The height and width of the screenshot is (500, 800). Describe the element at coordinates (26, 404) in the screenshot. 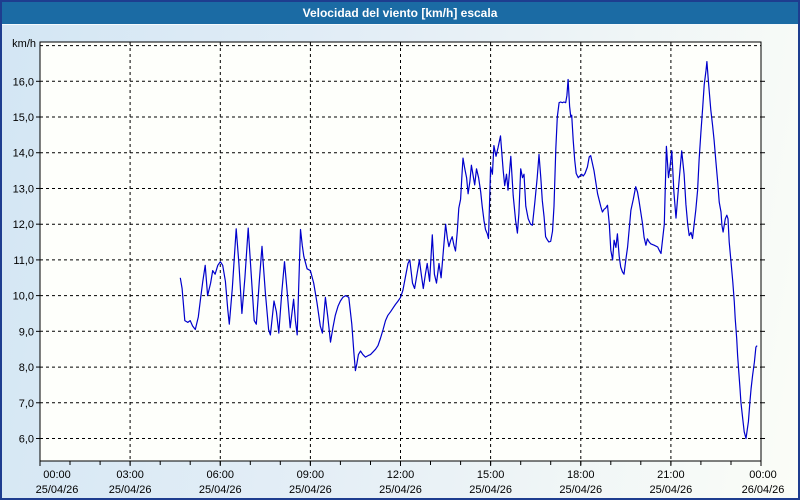

I see `svg-text: 7,0` at that location.